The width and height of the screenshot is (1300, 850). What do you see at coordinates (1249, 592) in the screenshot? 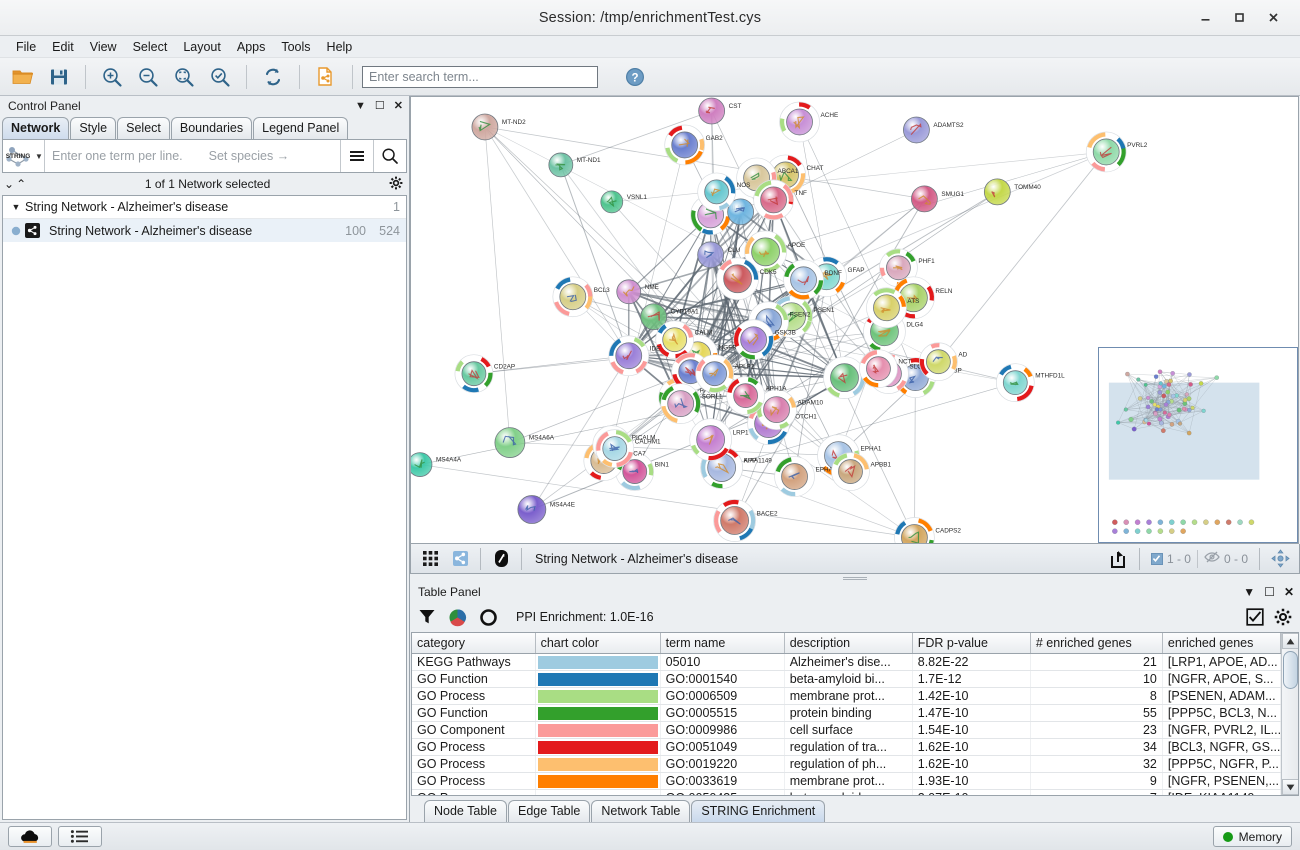
I see `table-panel-dropdown-icon: ▼` at bounding box center [1249, 592].